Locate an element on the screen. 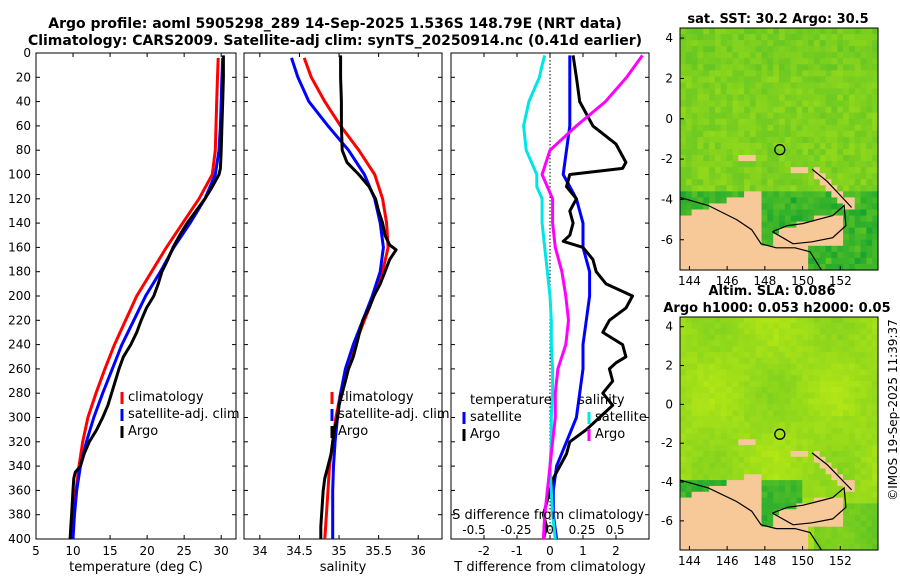 The image size is (900, 580). series-s-argo is located at coordinates (592, 297).